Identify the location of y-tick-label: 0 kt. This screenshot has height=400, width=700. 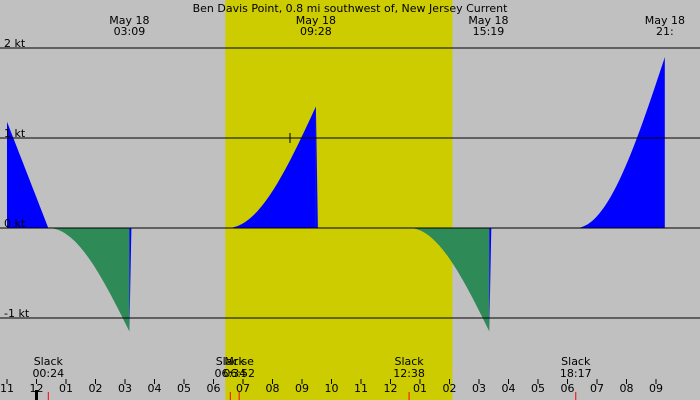
(15, 223).